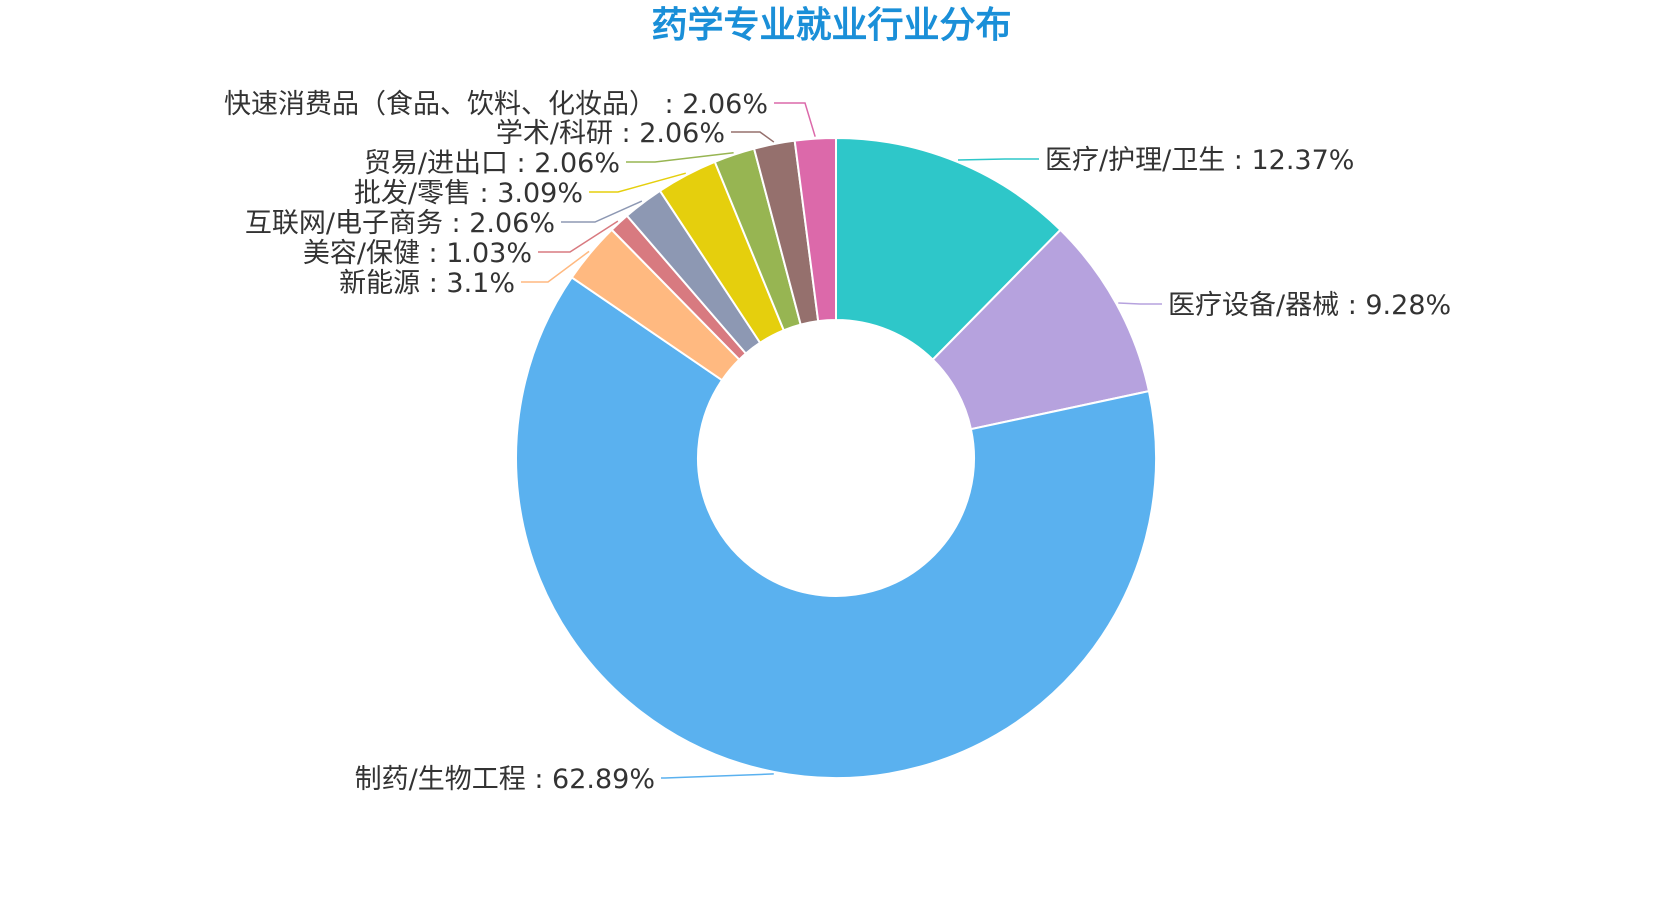 This screenshot has height=911, width=1663. I want to click on slice-9-arc, so click(815, 229).